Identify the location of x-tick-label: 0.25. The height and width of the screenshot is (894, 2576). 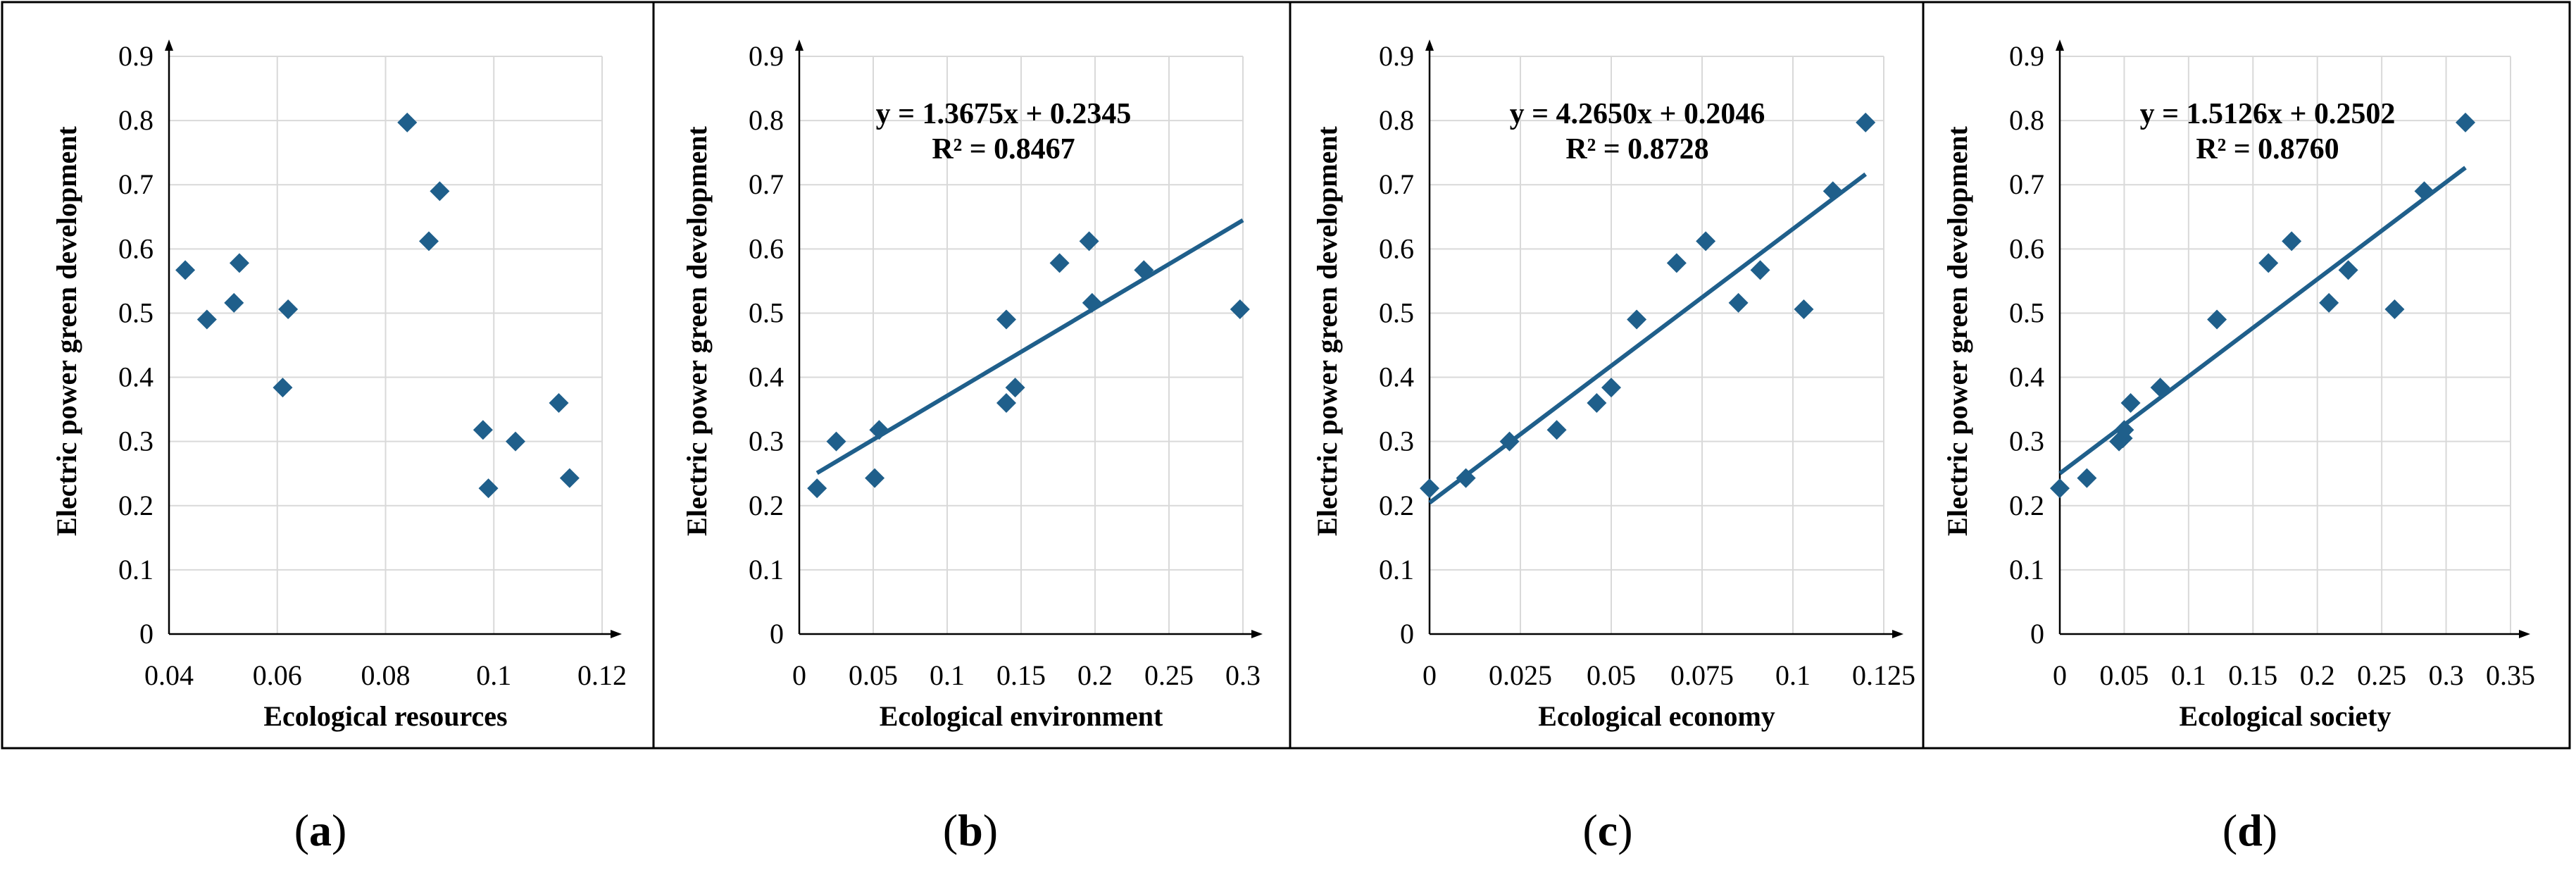
(2381, 675).